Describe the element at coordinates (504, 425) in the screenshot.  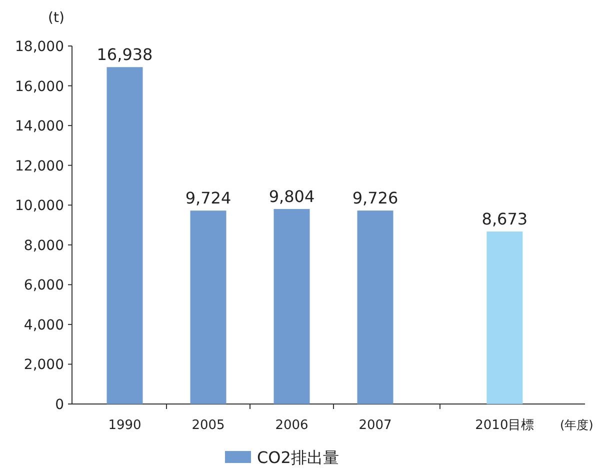
I see `x-tick-label: 2010目標` at that location.